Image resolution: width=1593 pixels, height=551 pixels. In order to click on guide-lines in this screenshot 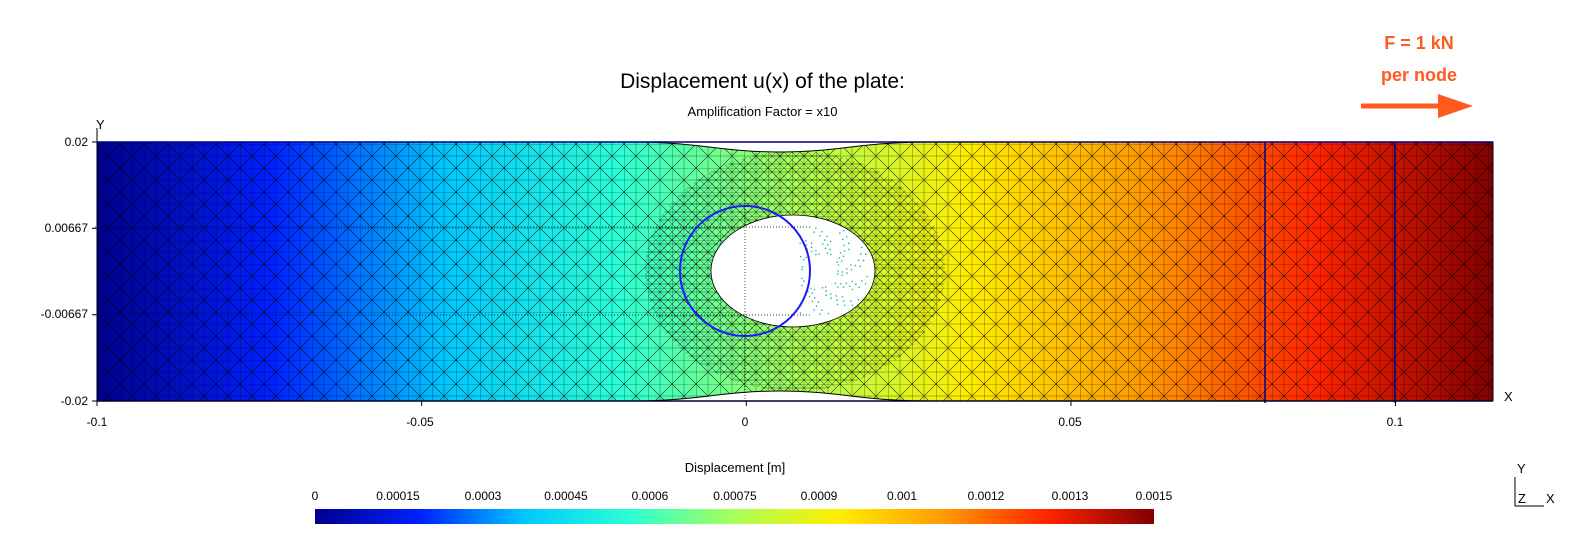, I will do `click(452, 271)`.